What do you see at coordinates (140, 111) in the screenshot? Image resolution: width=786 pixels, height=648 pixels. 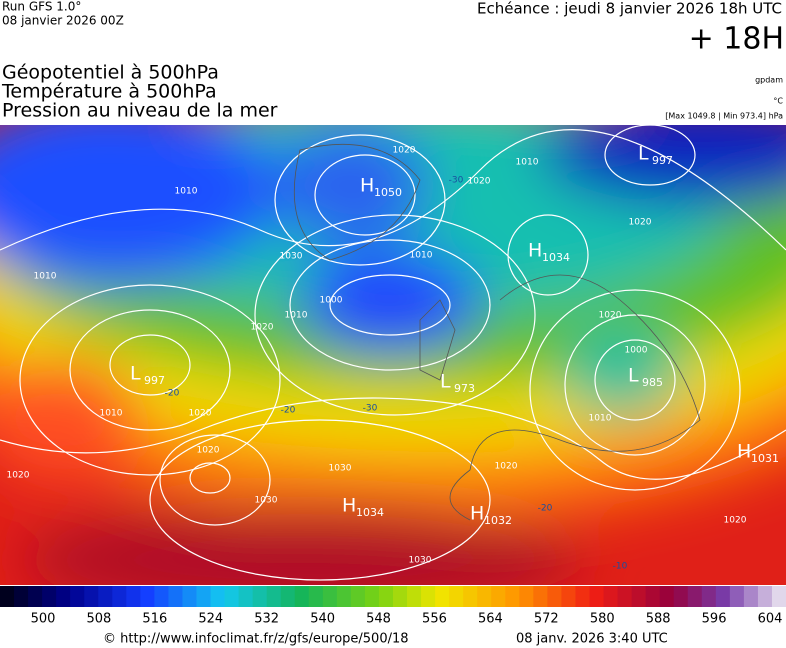 I see `map-title: Pression au niveau de la mer` at bounding box center [140, 111].